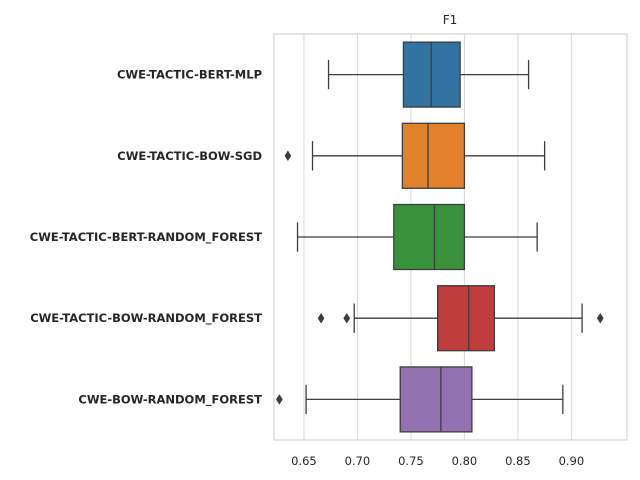  I want to click on chart-title: F1, so click(450, 20).